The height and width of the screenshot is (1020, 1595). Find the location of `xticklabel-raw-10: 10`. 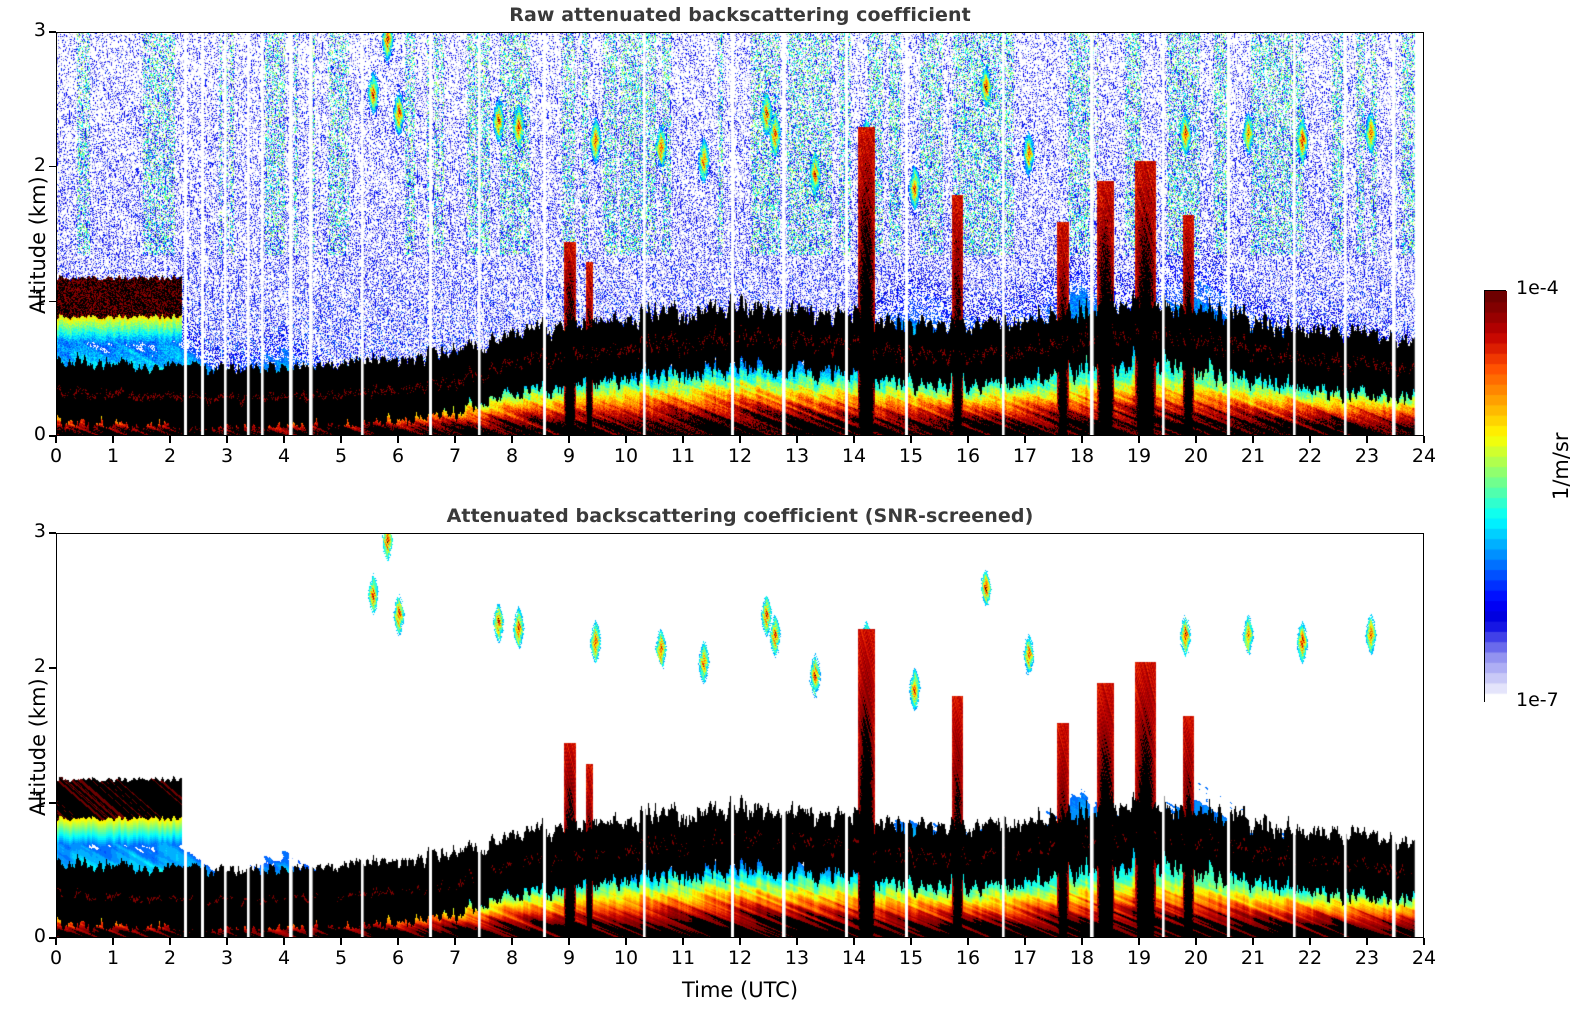

xticklabel-raw-10: 10 is located at coordinates (626, 456).